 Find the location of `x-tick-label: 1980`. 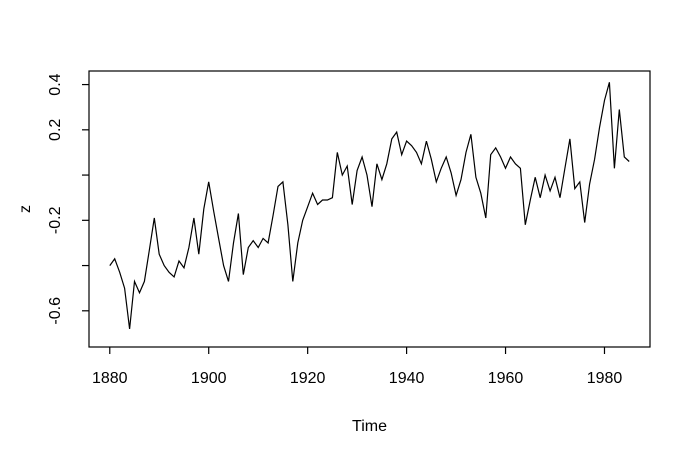

x-tick-label: 1980 is located at coordinates (605, 378).